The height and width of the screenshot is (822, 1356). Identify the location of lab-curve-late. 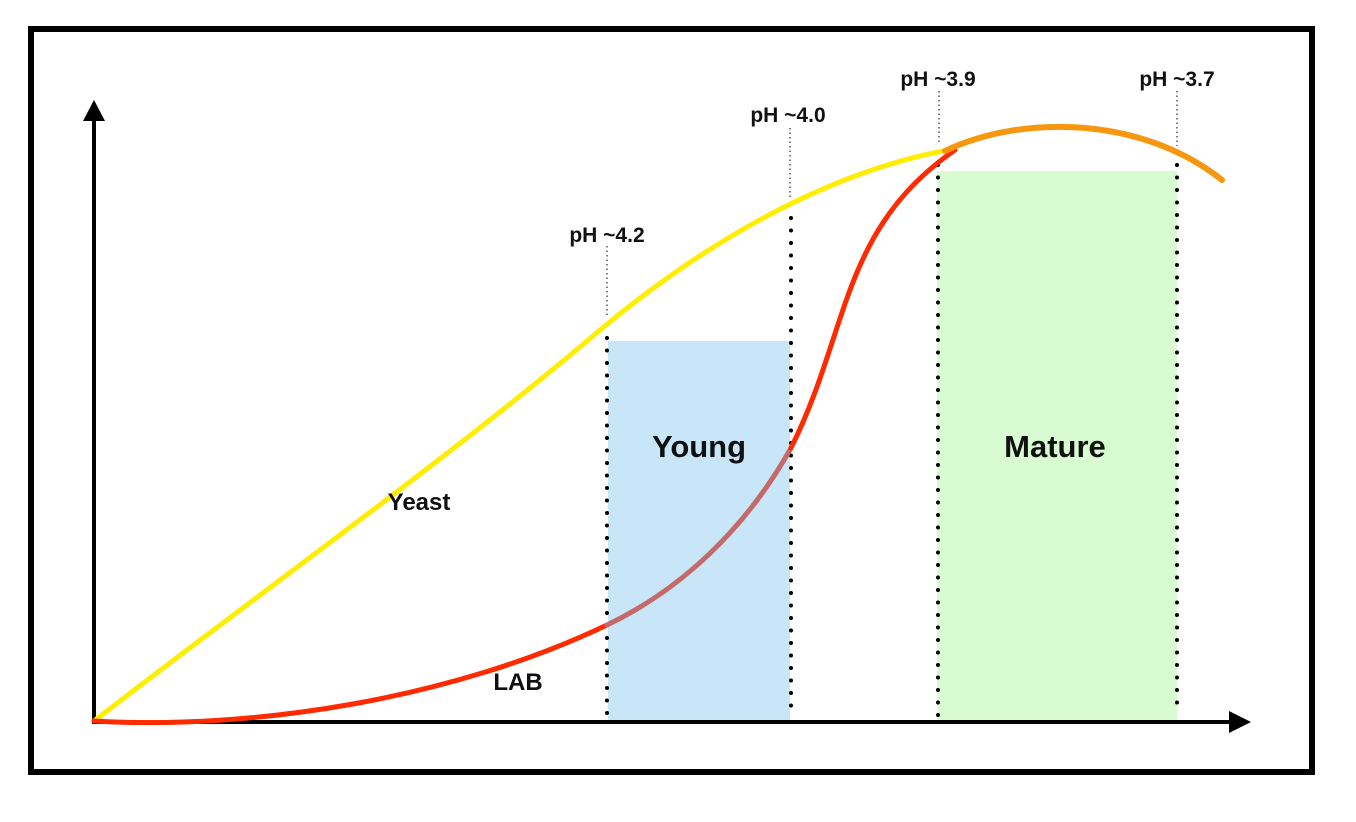
(873, 299).